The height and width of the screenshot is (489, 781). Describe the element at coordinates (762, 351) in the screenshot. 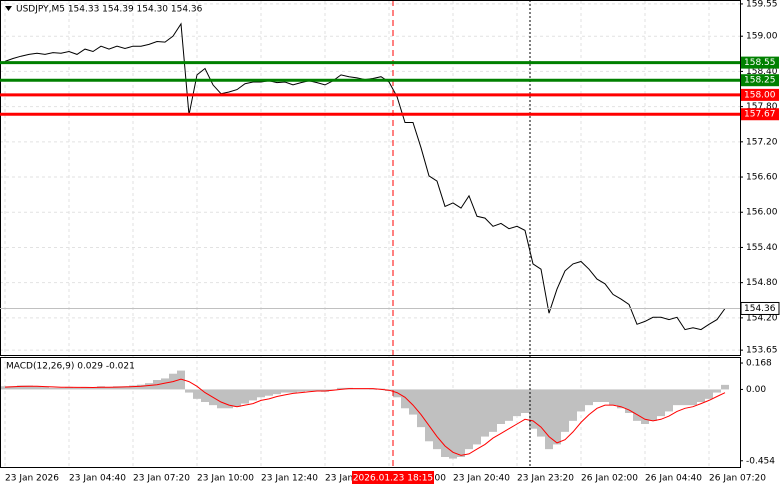

I see `y-tick-label: 153.65` at that location.